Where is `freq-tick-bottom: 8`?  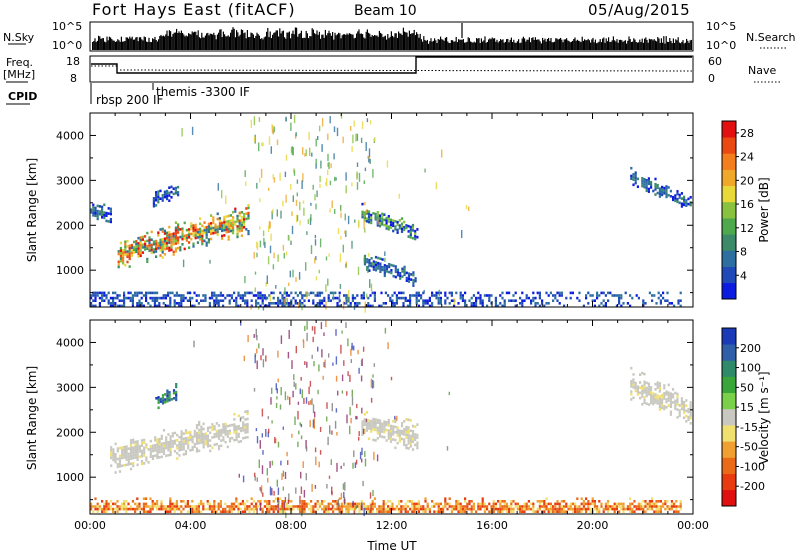
freq-tick-bottom: 8 is located at coordinates (73, 78).